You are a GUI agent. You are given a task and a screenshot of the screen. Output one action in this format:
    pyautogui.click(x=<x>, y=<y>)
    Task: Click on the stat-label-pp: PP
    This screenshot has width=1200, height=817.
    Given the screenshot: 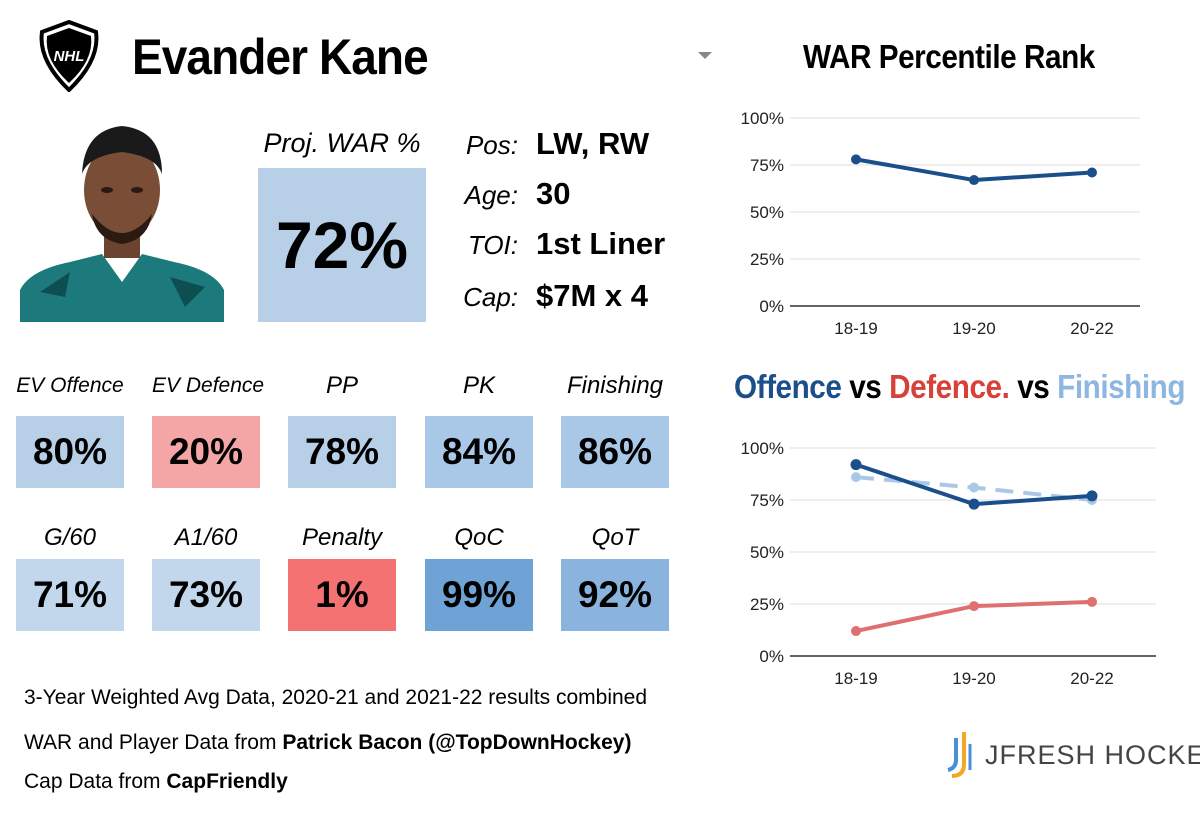 What is the action you would take?
    pyautogui.click(x=341, y=385)
    